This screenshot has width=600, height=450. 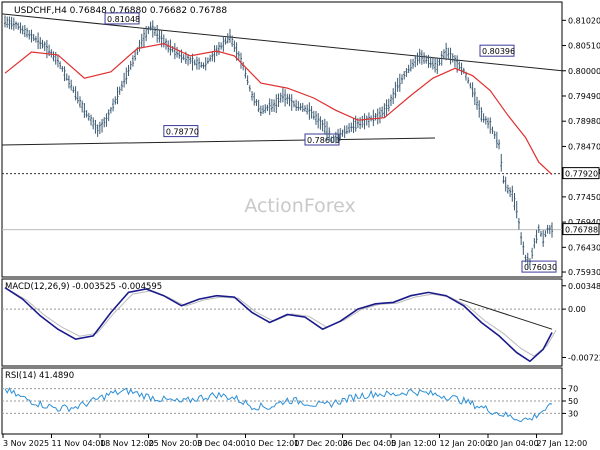 I want to click on x-tick-label: 3 Nov 2025, so click(x=26, y=443).